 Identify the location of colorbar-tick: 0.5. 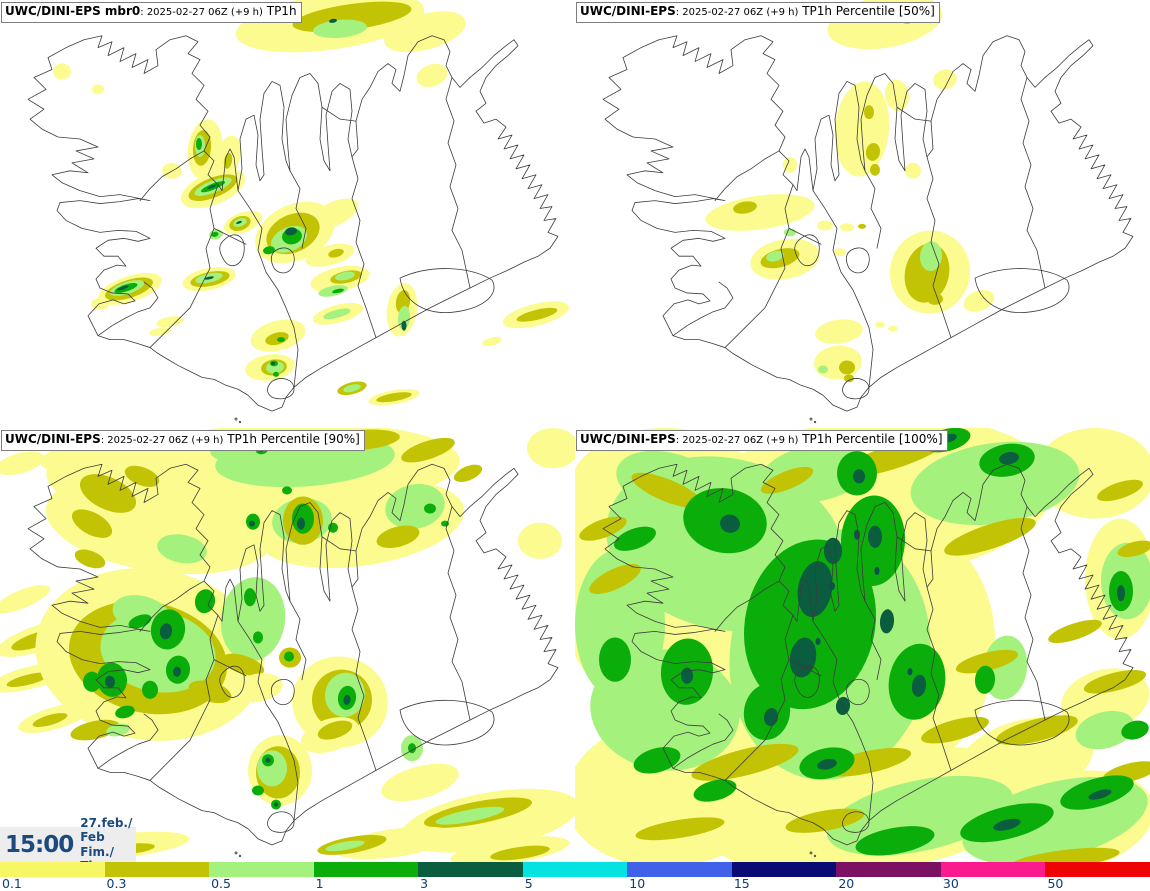
(221, 883).